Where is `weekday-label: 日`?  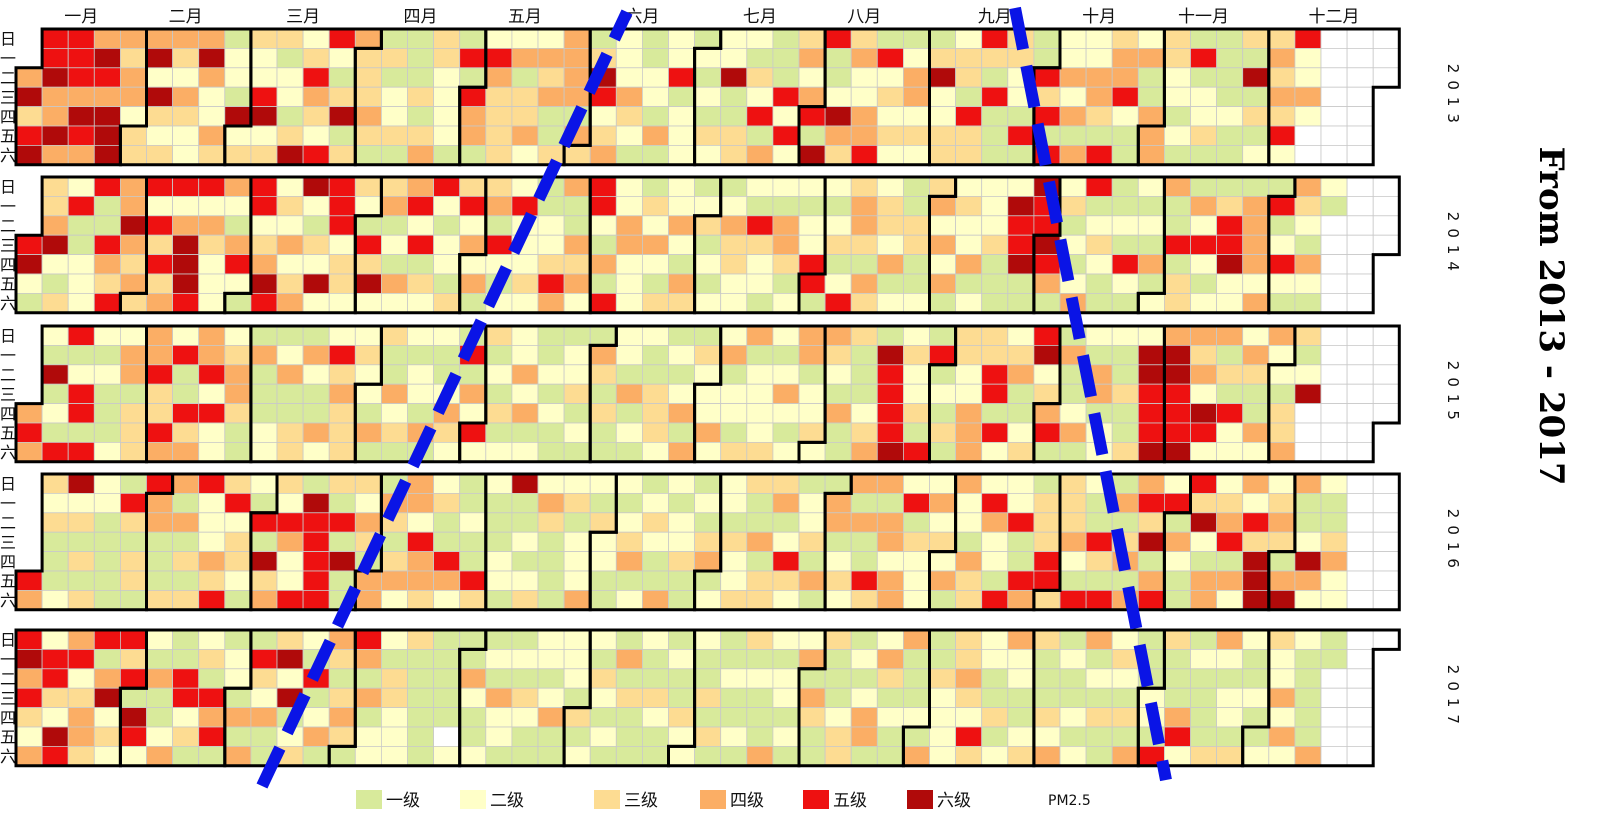 weekday-label: 日 is located at coordinates (8, 640).